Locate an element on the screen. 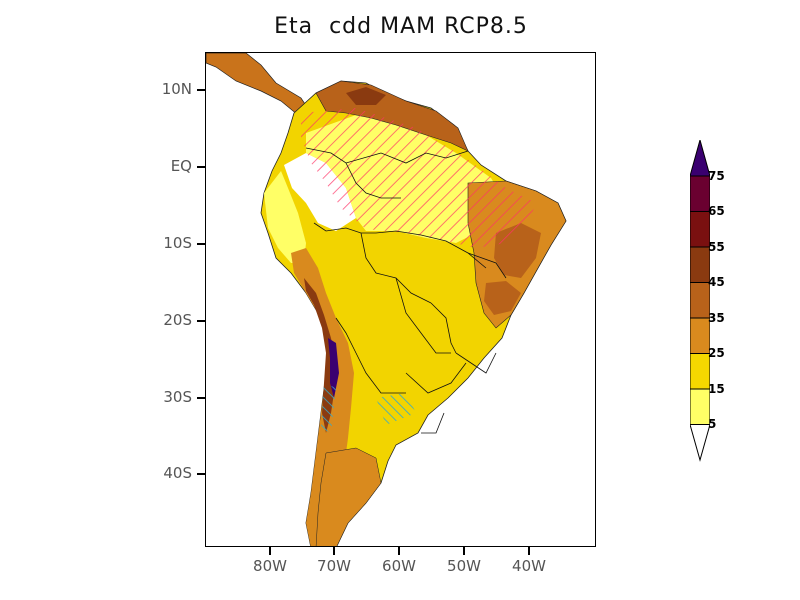 This screenshot has width=800, height=600. y-label-eq: EQ is located at coordinates (181, 166).